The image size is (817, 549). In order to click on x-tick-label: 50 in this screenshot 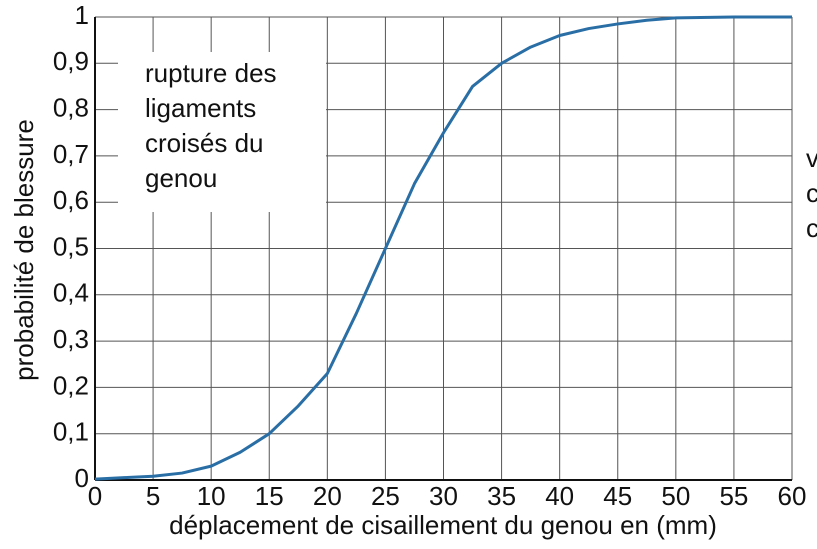, I will do `click(675, 496)`.